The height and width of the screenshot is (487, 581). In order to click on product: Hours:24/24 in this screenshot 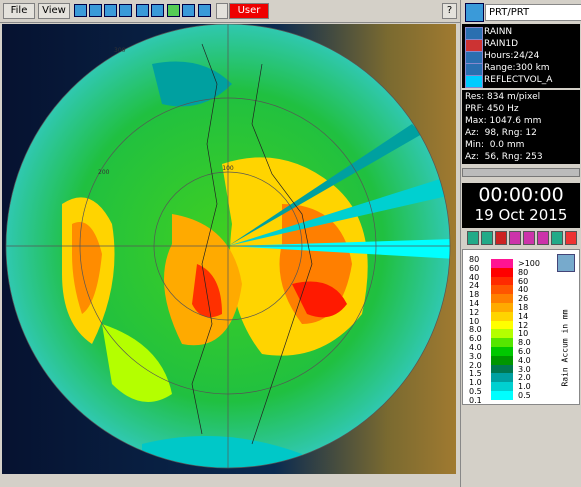, I will do `click(512, 56)`.